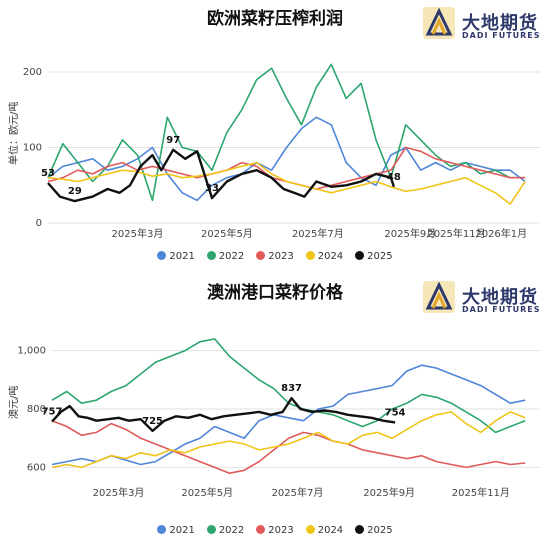  What do you see at coordinates (275, 19) in the screenshot?
I see `chart-title: 欧洲菜籽压榨利润` at bounding box center [275, 19].